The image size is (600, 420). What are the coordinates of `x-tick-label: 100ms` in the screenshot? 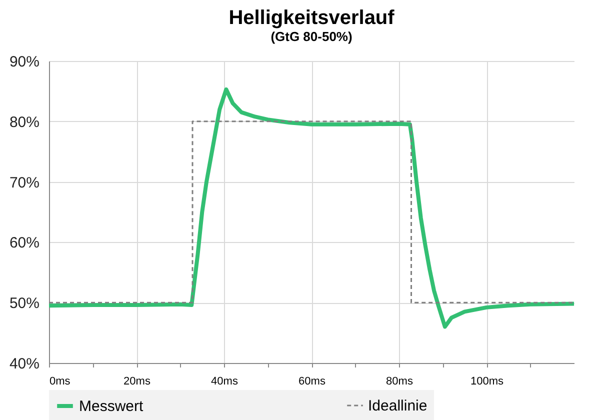 It's located at (487, 382).